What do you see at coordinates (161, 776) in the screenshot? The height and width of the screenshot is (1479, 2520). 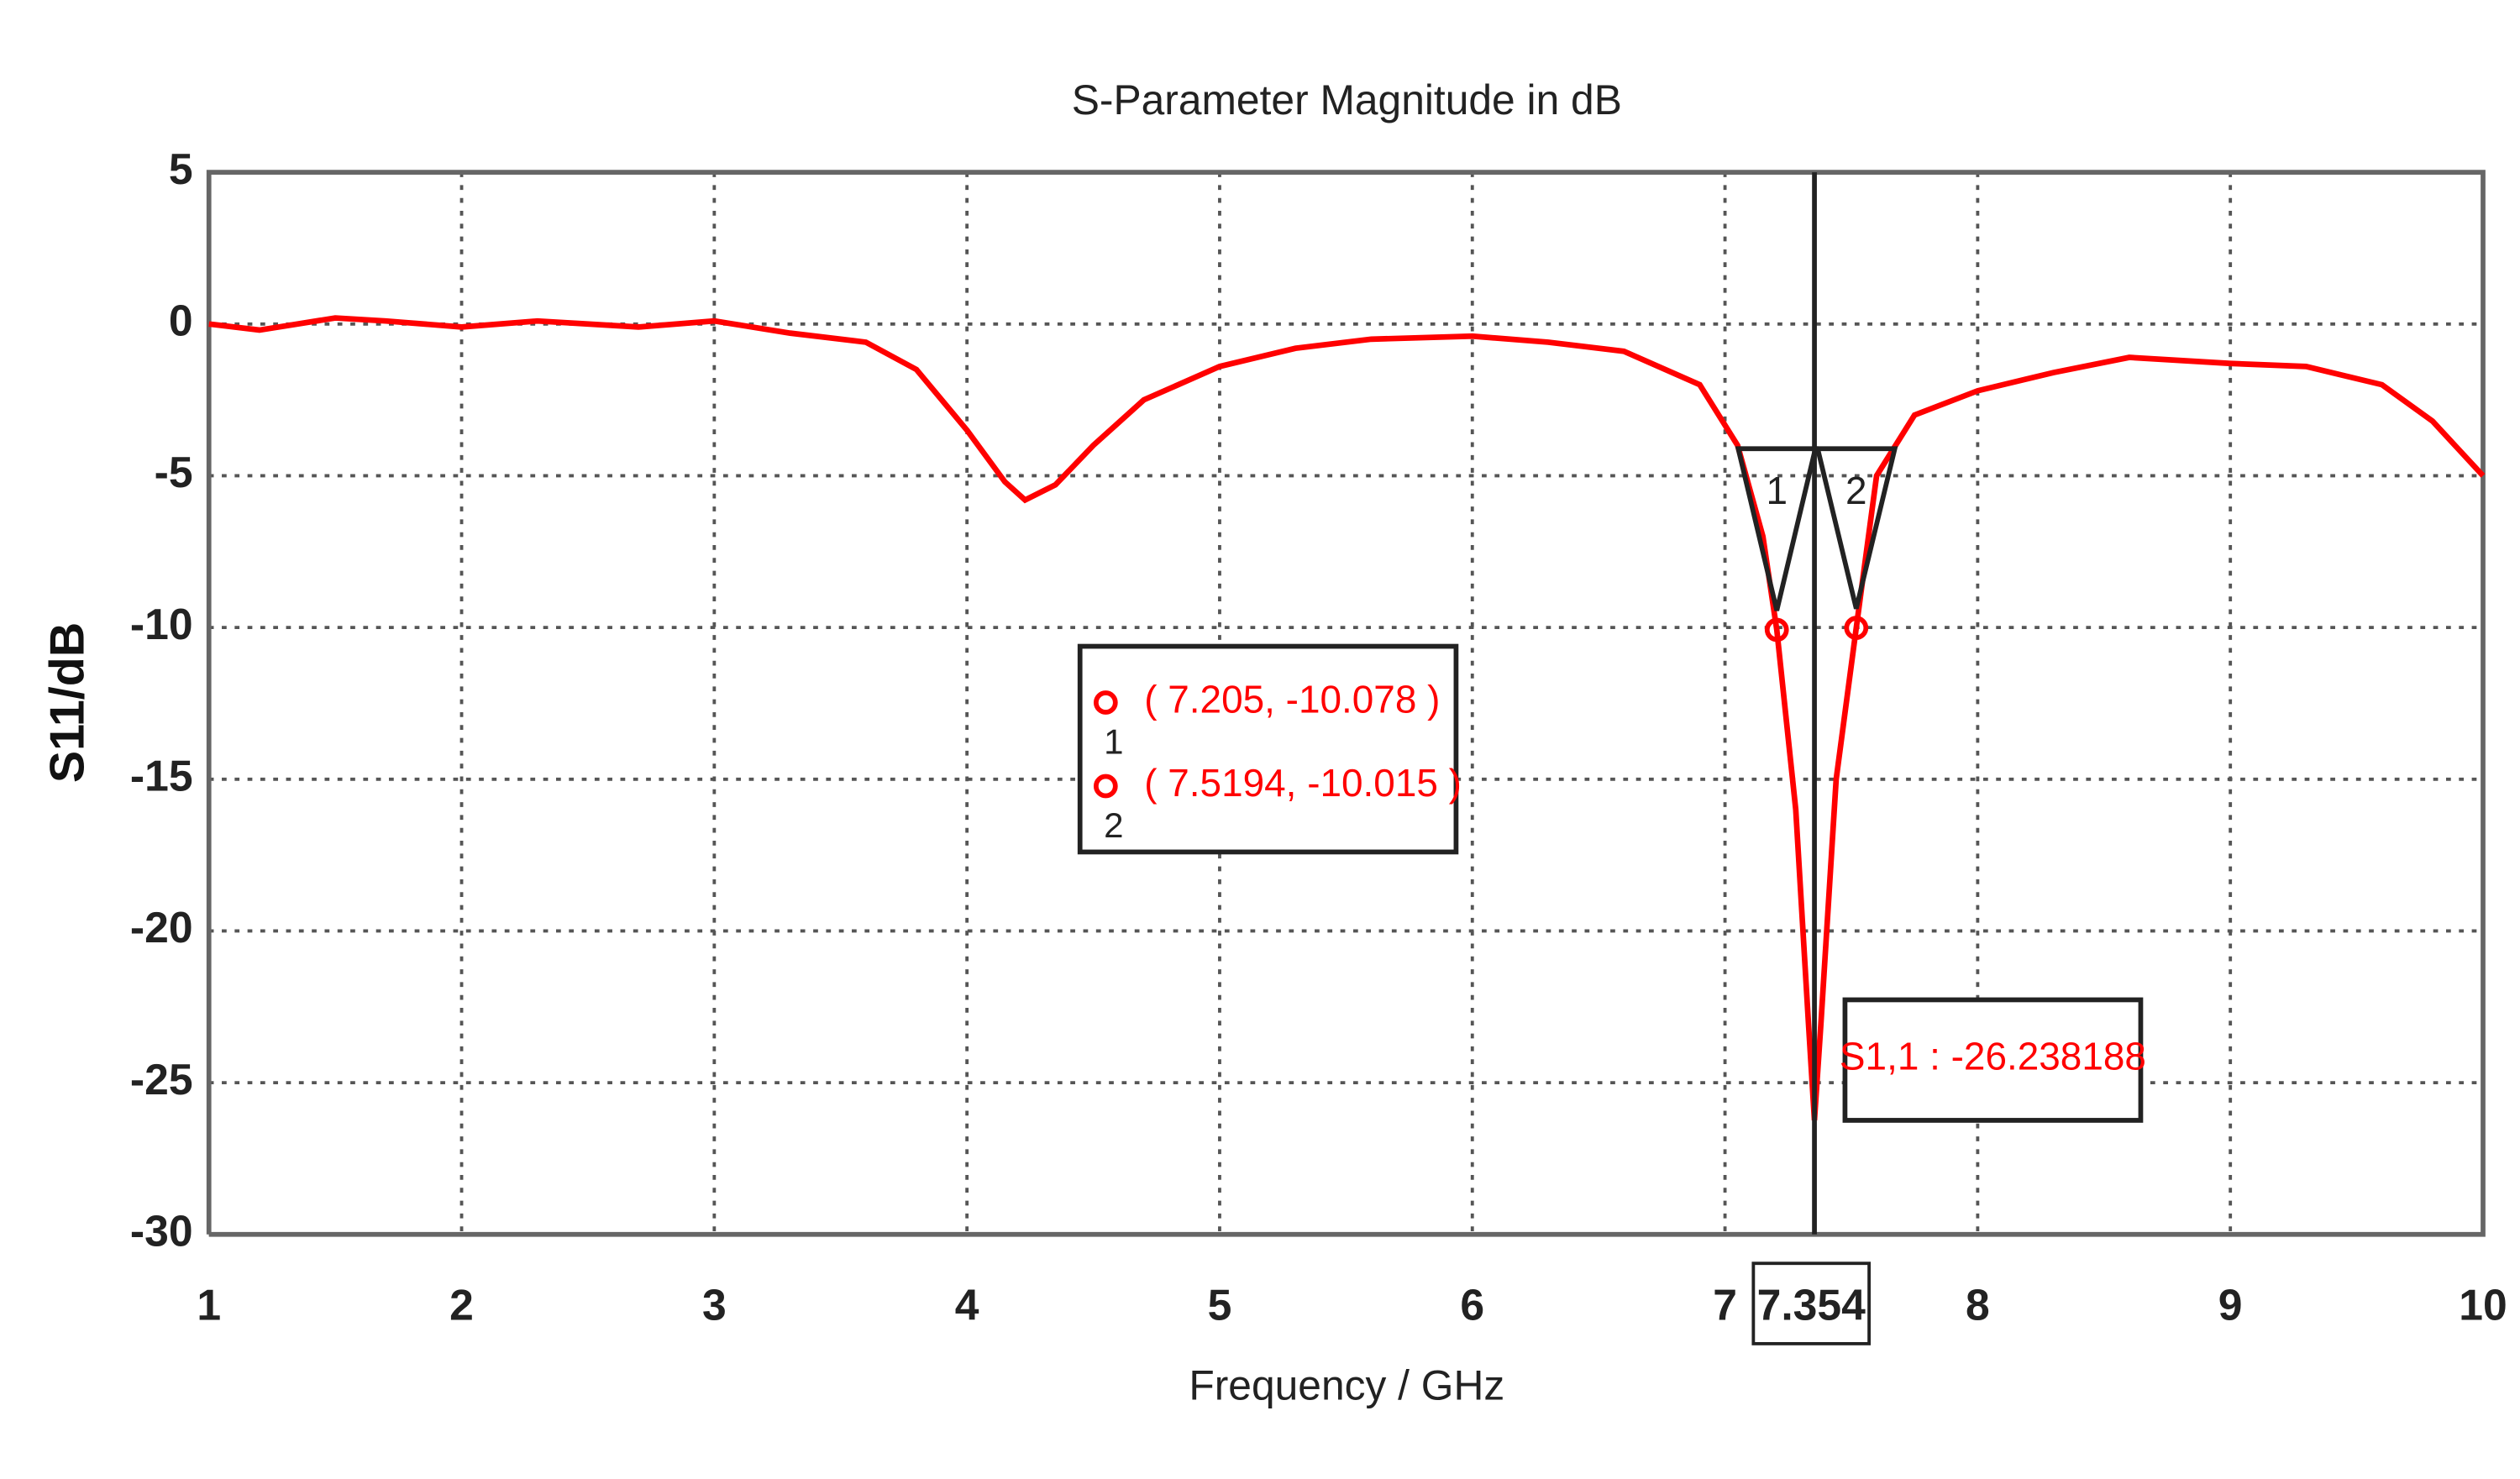 I see `y-tick-label: -15` at bounding box center [161, 776].